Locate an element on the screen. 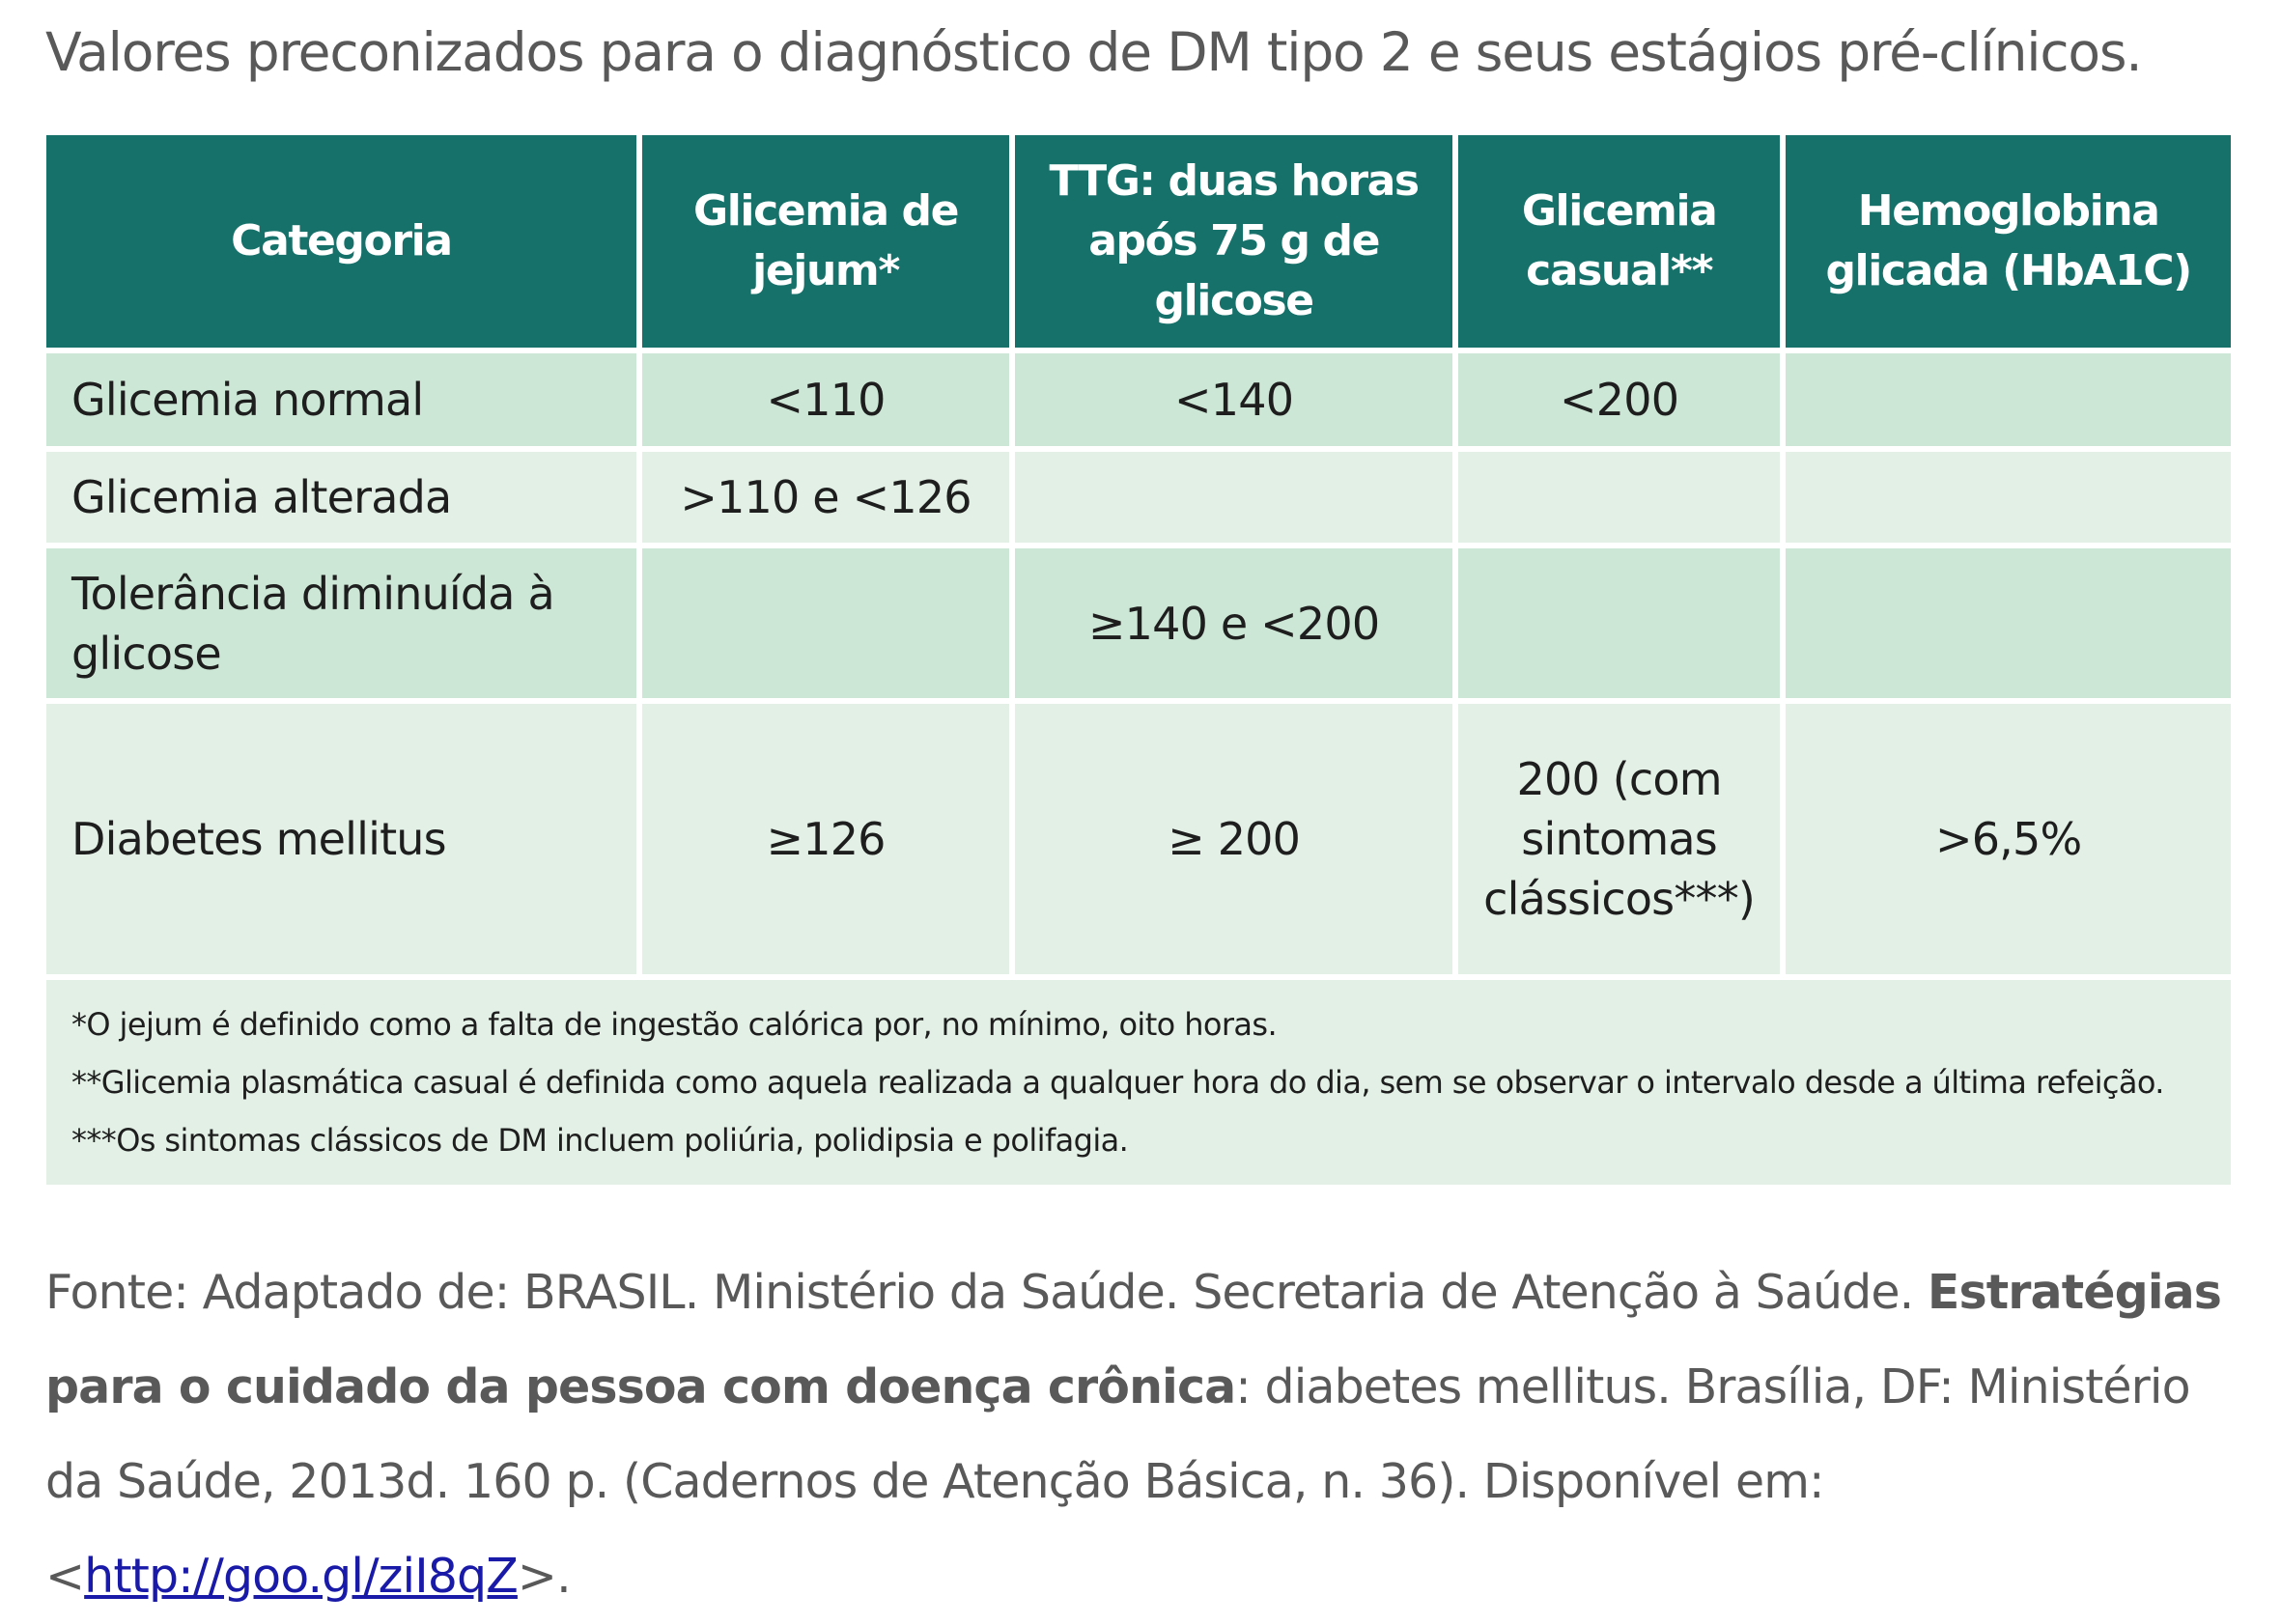 This screenshot has width=2281, height=1624. source-suffix: >. is located at coordinates (544, 1577).